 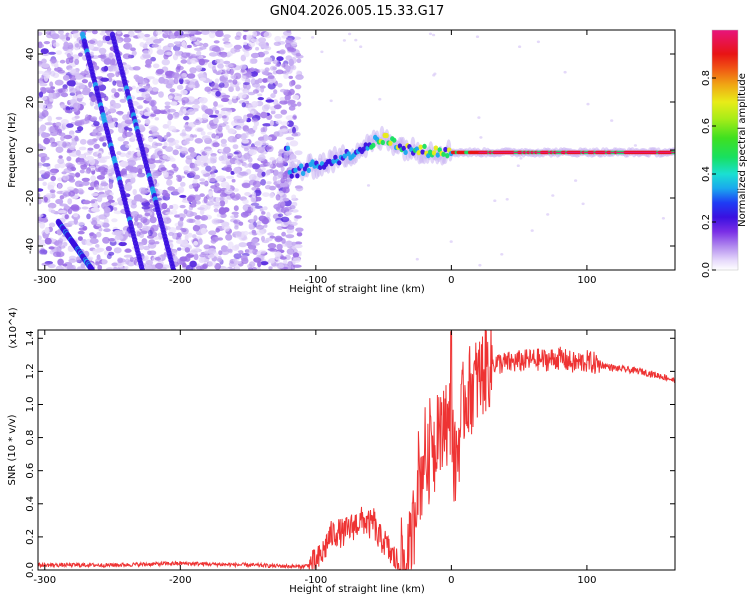 What do you see at coordinates (30, 246) in the screenshot?
I see `spectrogram-y-tick-label: -40` at bounding box center [30, 246].